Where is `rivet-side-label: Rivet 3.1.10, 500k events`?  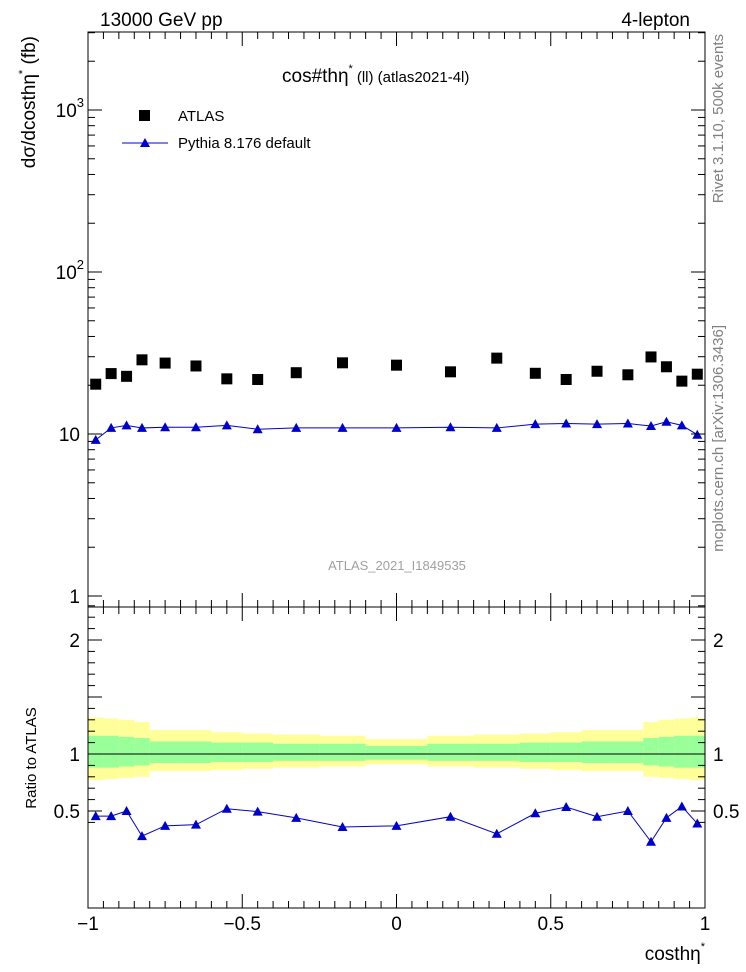
rivet-side-label: Rivet 3.1.10, 500k events is located at coordinates (718, 118).